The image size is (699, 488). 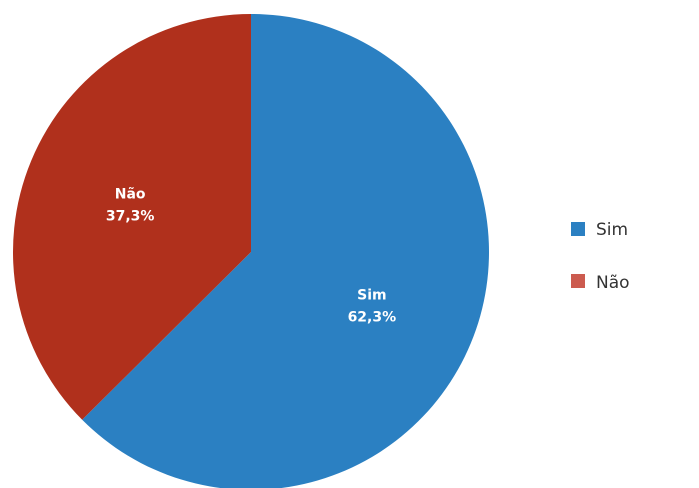 I want to click on legend: Sim Não, so click(x=600, y=256).